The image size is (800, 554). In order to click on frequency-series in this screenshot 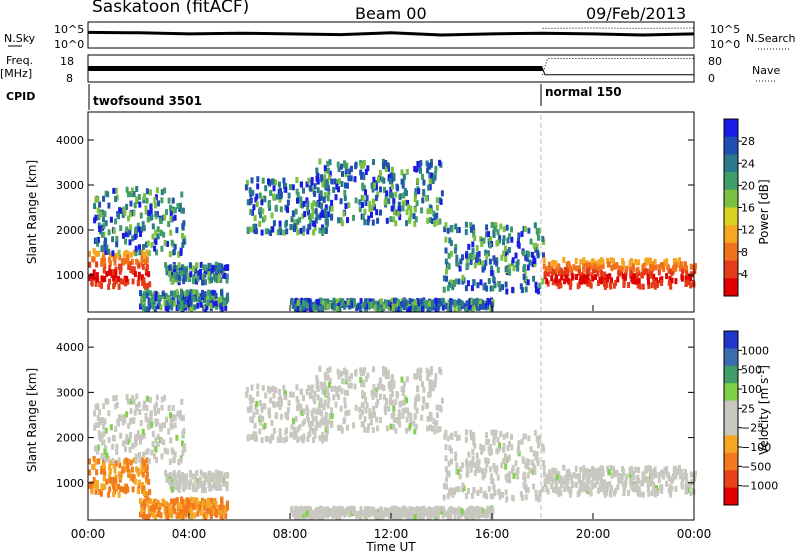, I will do `click(391, 67)`.